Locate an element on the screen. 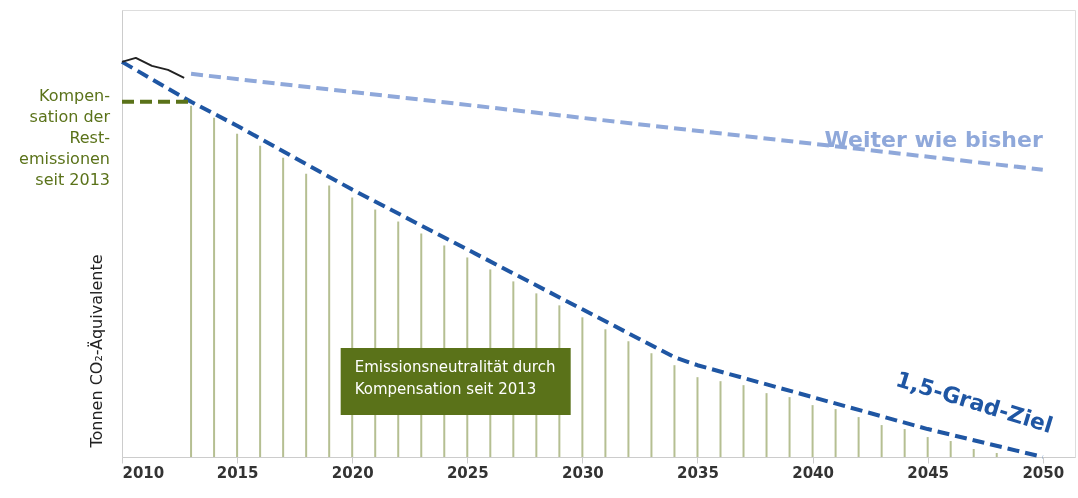 This screenshot has height=498, width=1078. x-tick-label: 2030 is located at coordinates (583, 472).